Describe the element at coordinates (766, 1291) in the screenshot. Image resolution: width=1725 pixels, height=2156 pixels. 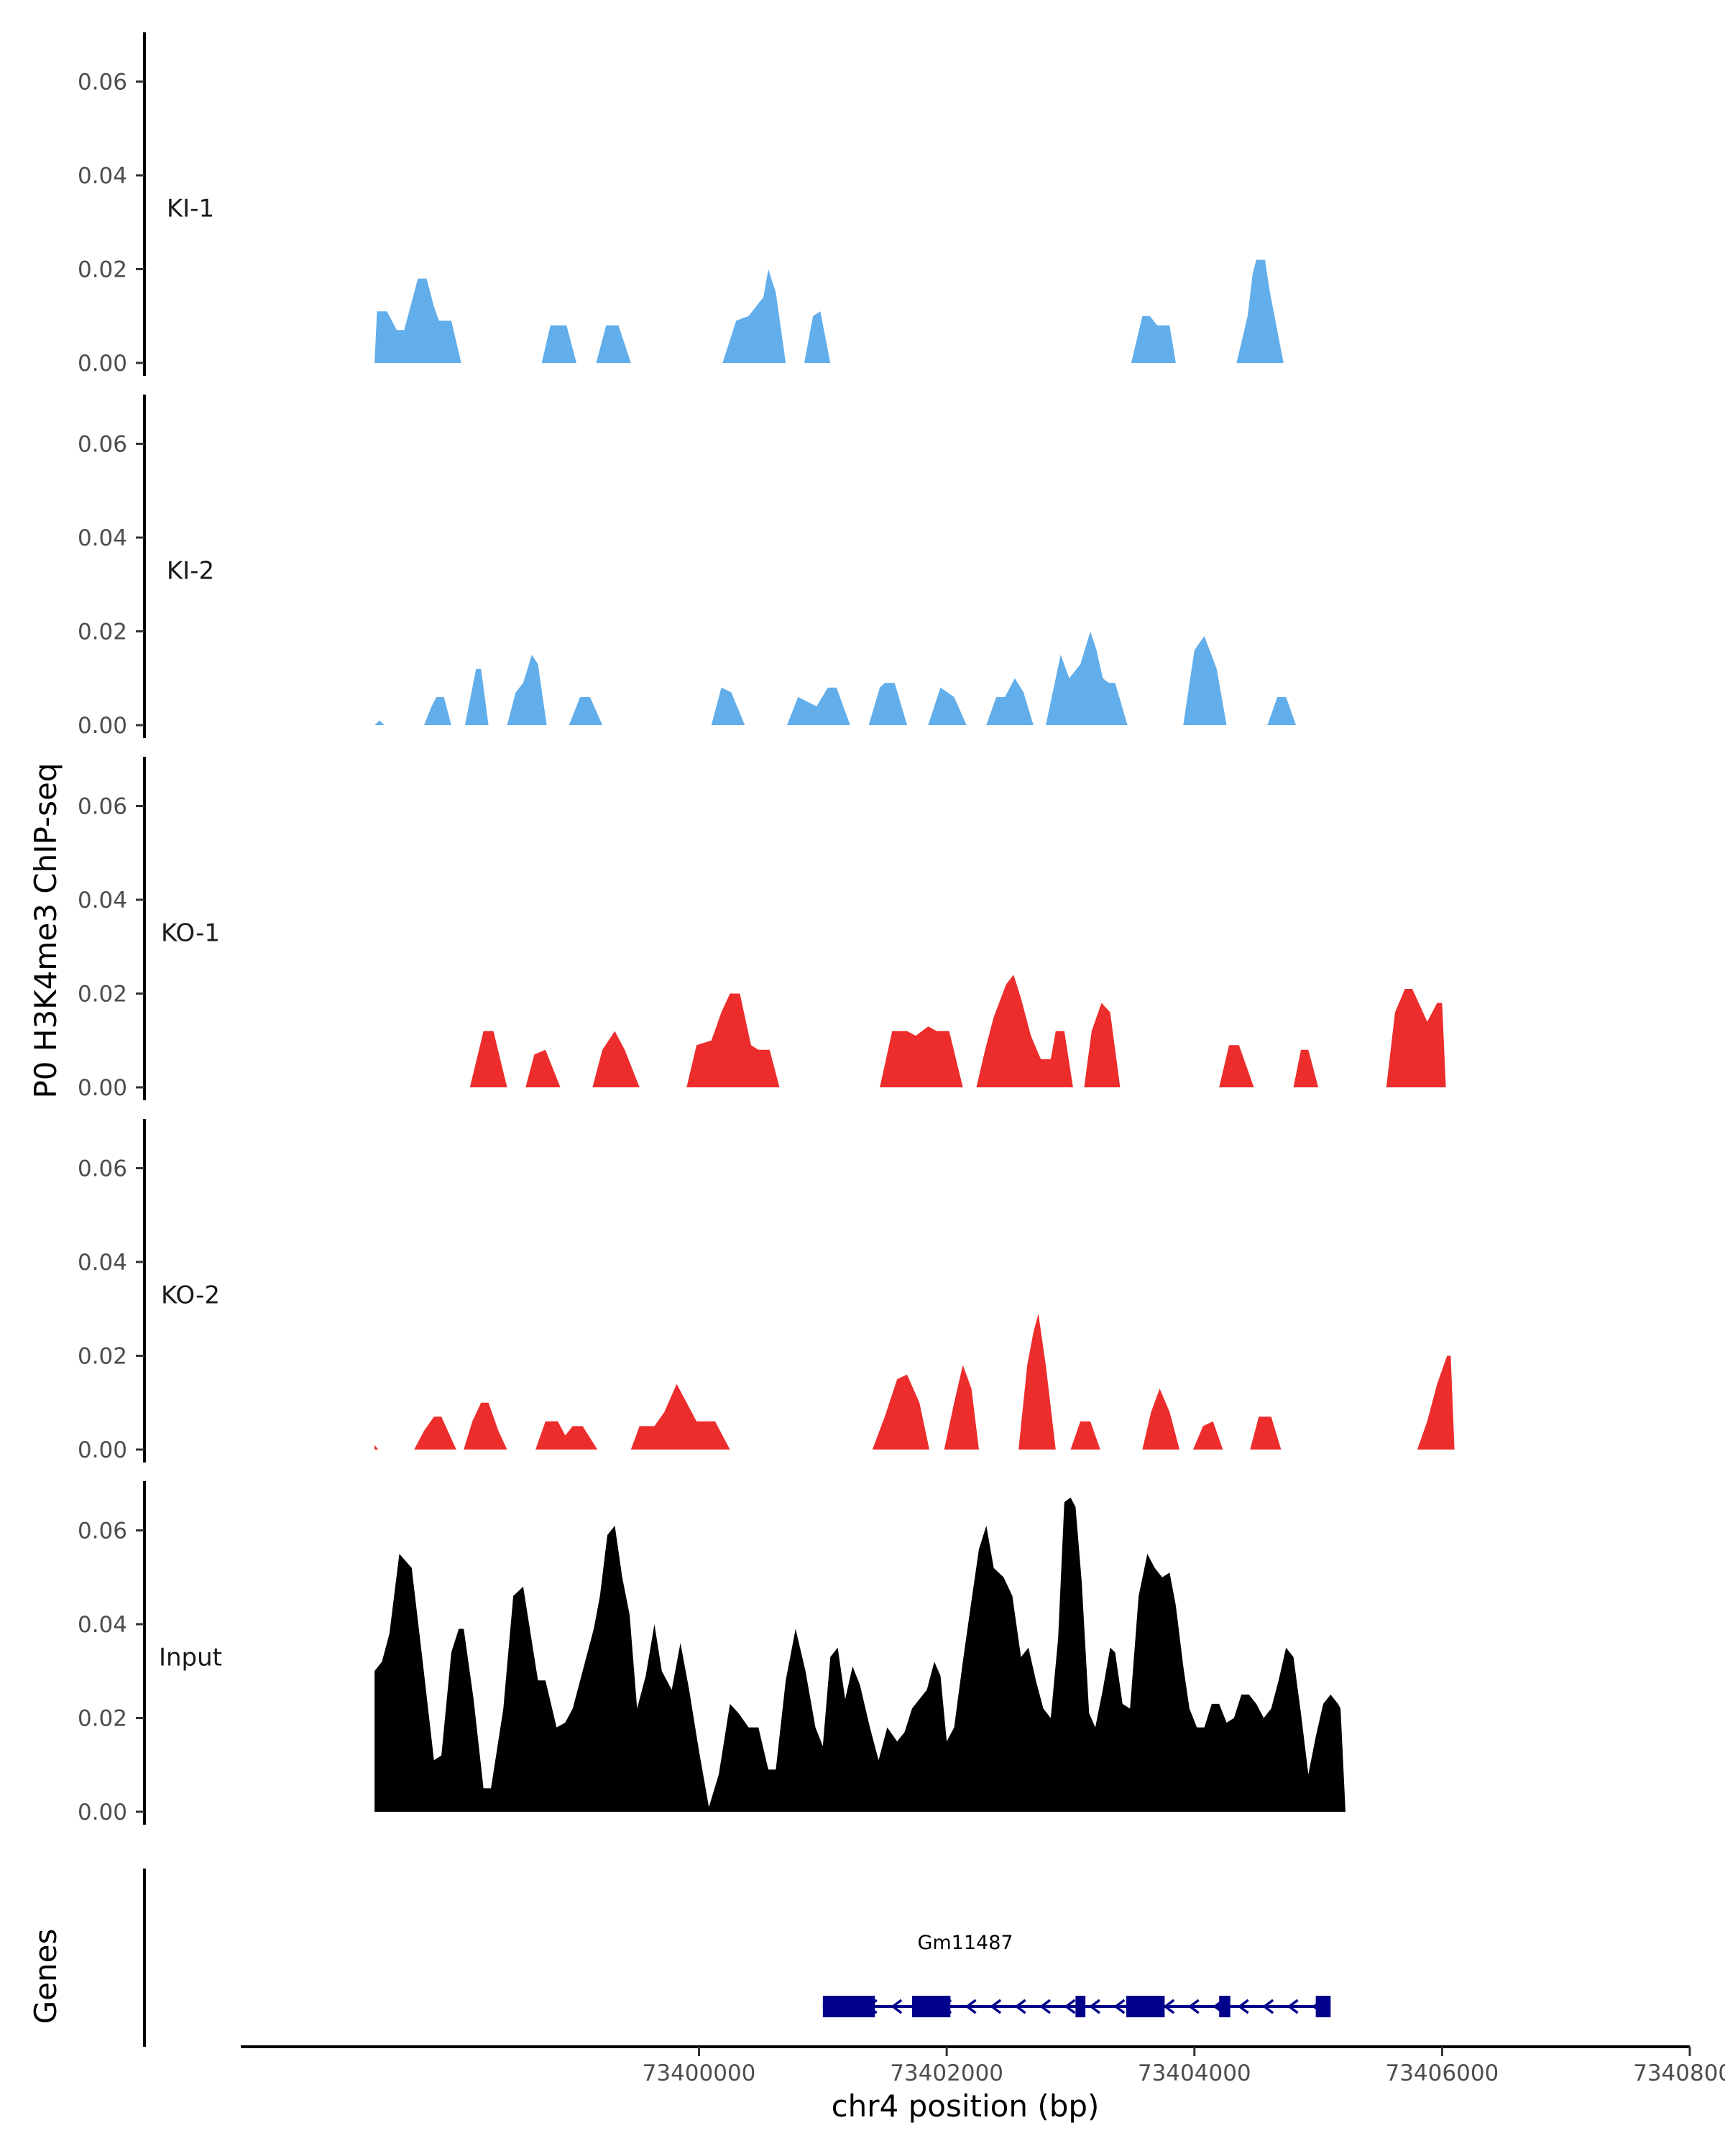
I see `track-panel-ko-2: 0.00 0.02 0.04 0.06 KO-2` at that location.